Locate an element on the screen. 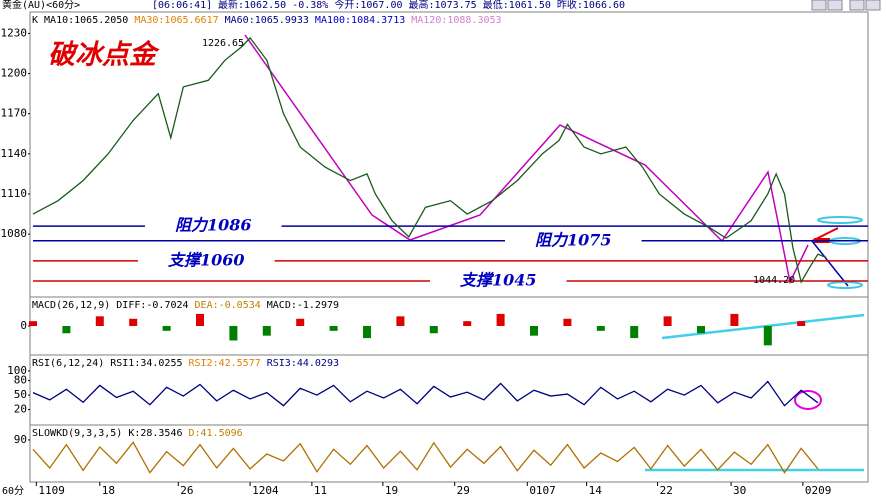 The width and height of the screenshot is (887, 499). level-label: 阻力1086 is located at coordinates (213, 225).